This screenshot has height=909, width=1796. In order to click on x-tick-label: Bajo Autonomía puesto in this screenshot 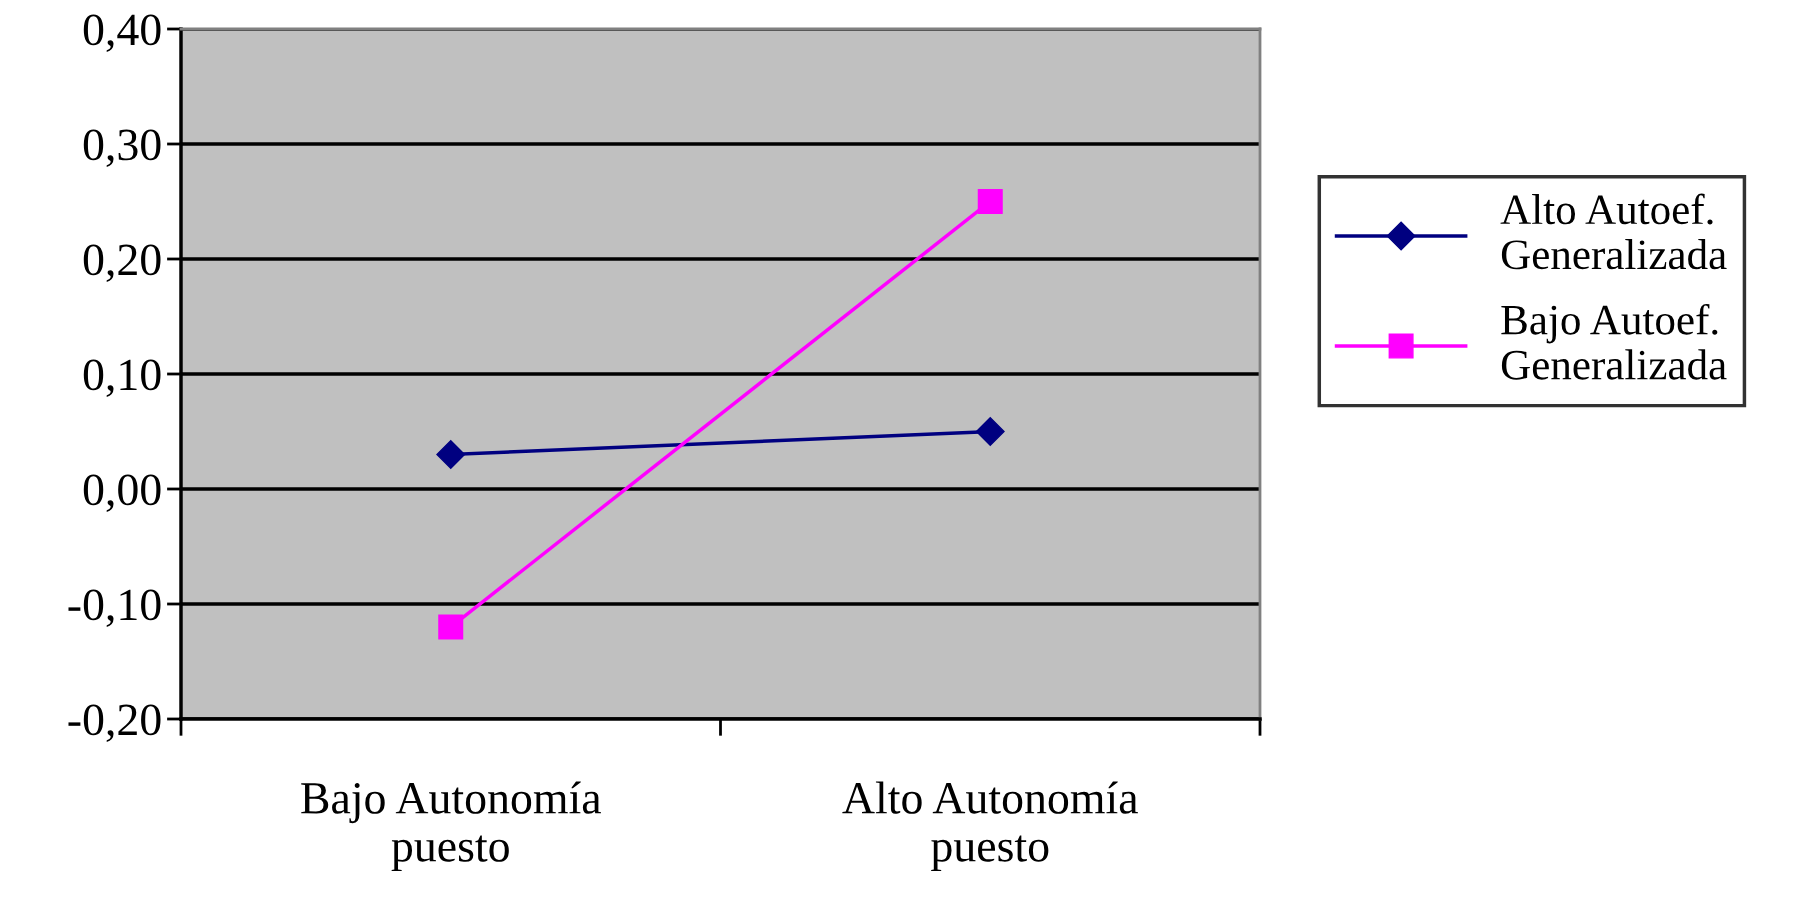, I will do `click(451, 826)`.